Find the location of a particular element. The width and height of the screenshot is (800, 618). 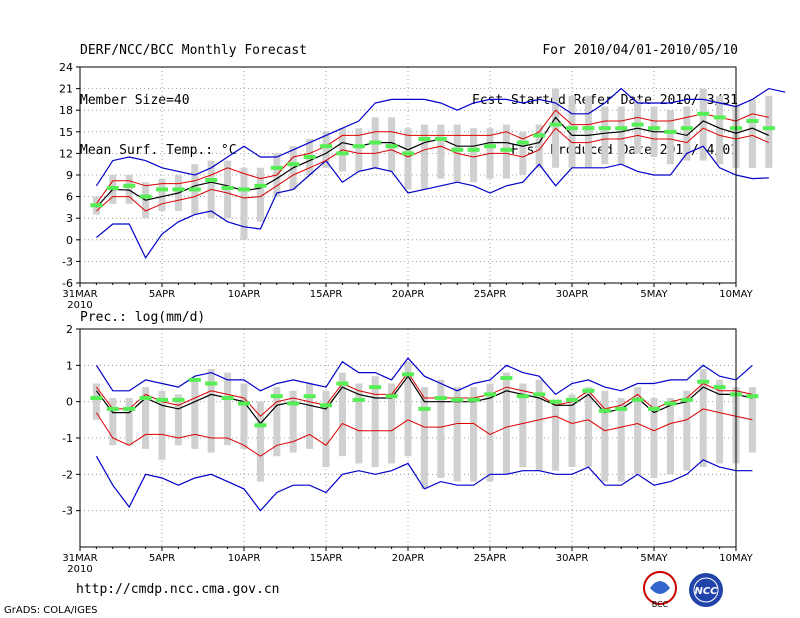

y-tick-label: 2 is located at coordinates (69, 329).